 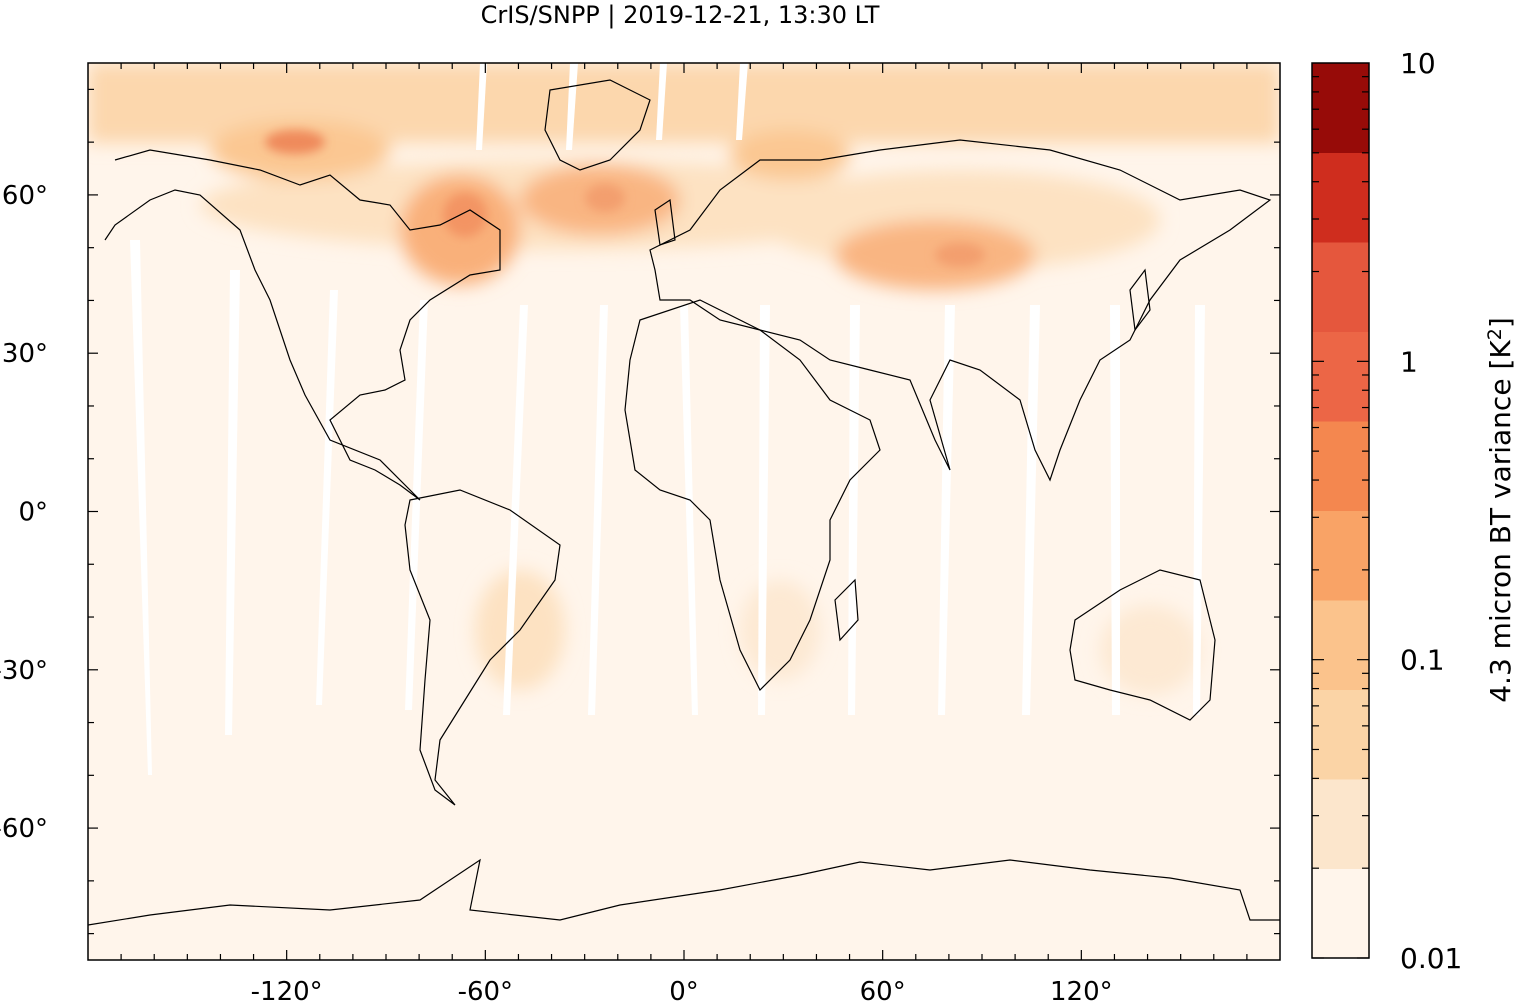 I want to click on hotspot-atlantic, so click(x=605, y=198).